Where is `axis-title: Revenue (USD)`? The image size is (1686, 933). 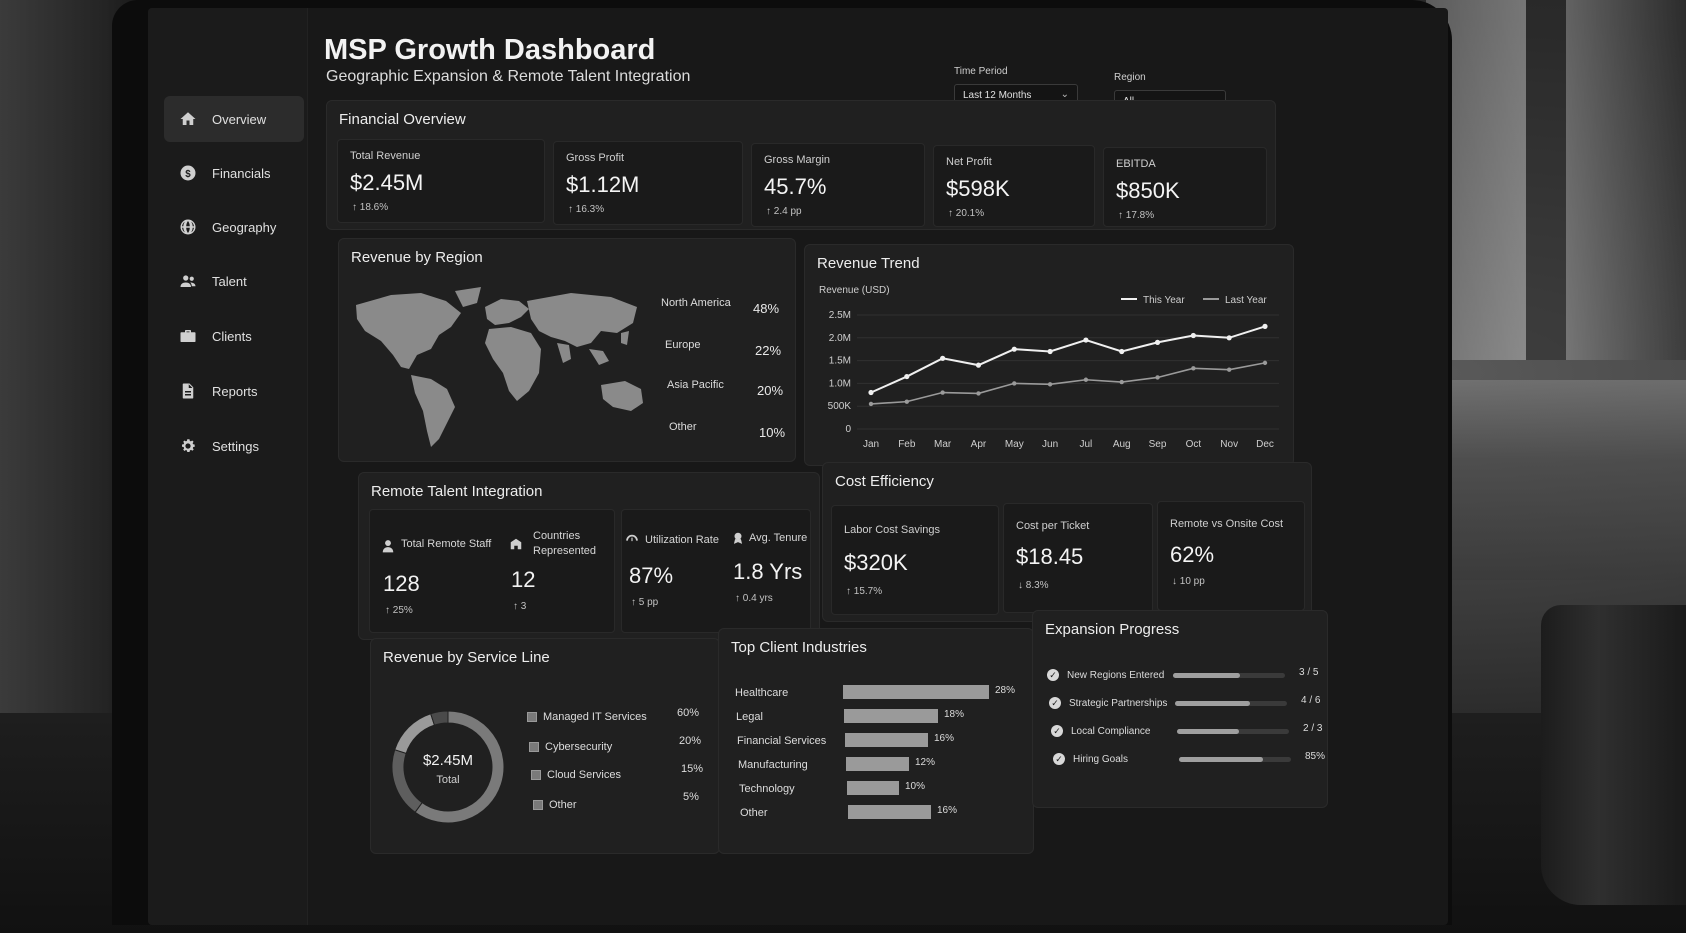
axis-title: Revenue (USD) is located at coordinates (854, 290).